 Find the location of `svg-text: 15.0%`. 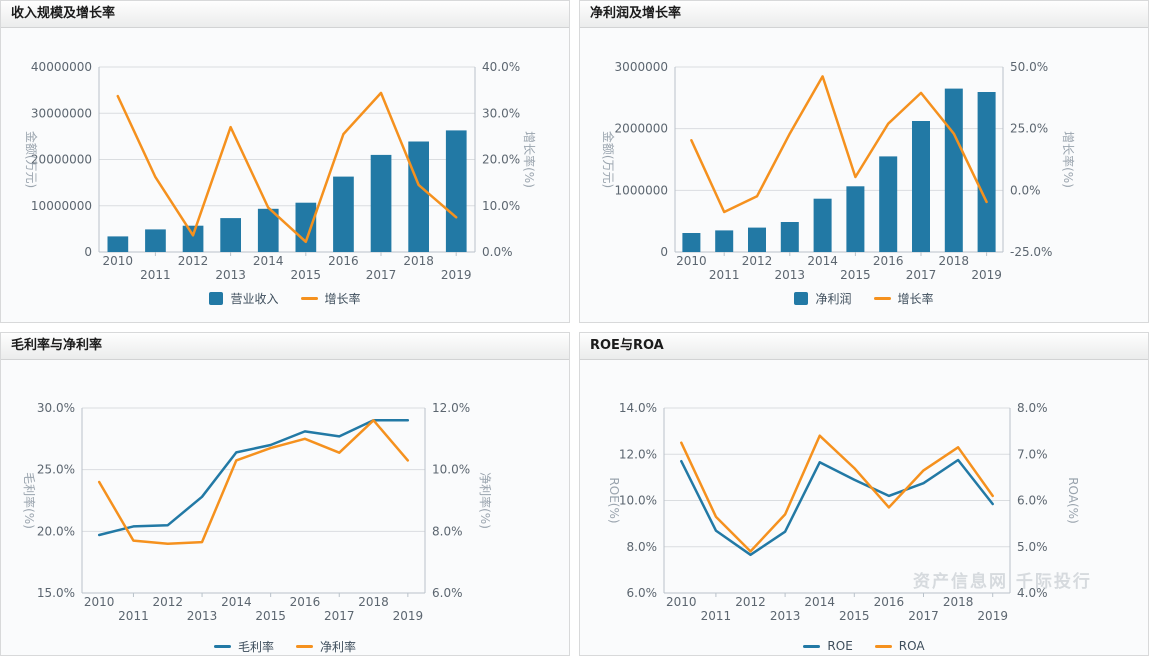

svg-text: 15.0% is located at coordinates (56, 593).